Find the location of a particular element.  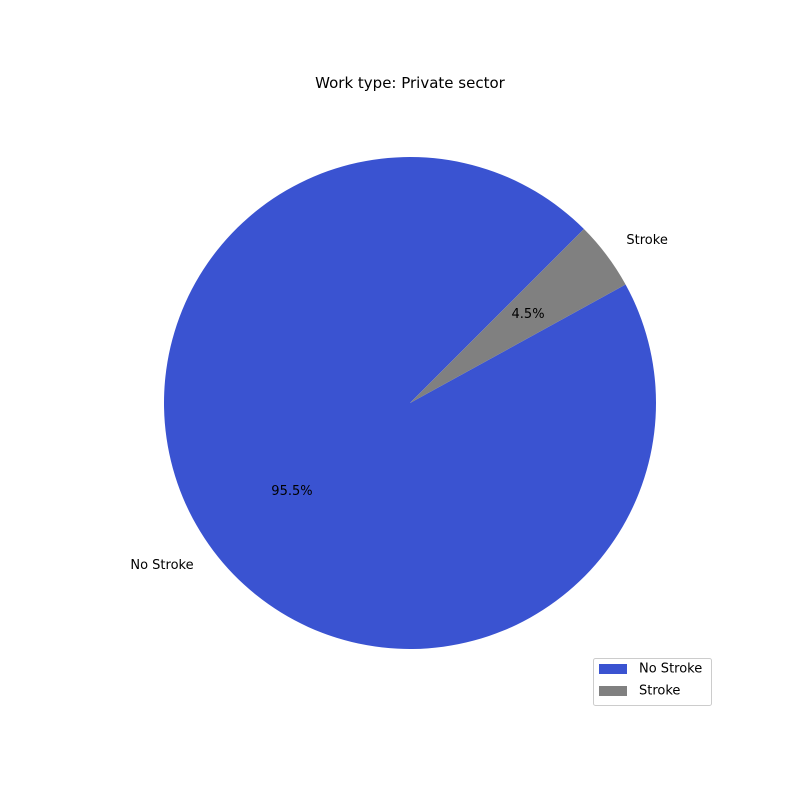

slice-percent-stroke: 4.5% is located at coordinates (528, 314).